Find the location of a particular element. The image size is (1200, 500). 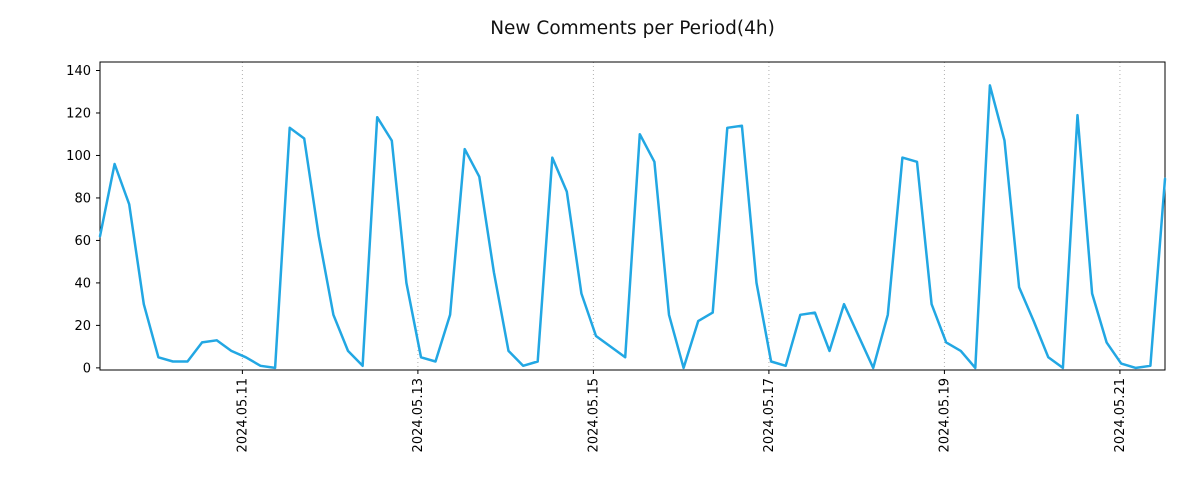

y-tick-label: 80 is located at coordinates (82, 198).